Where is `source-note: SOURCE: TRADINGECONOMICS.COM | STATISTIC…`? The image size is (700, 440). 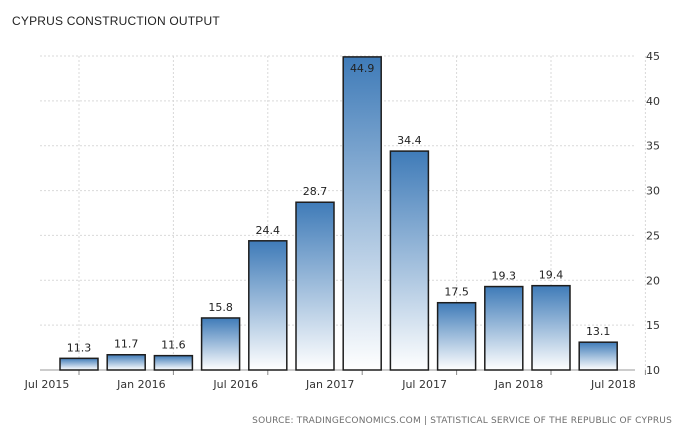 source-note: SOURCE: TRADINGECONOMICS.COM | STATISTIC… is located at coordinates (462, 421).